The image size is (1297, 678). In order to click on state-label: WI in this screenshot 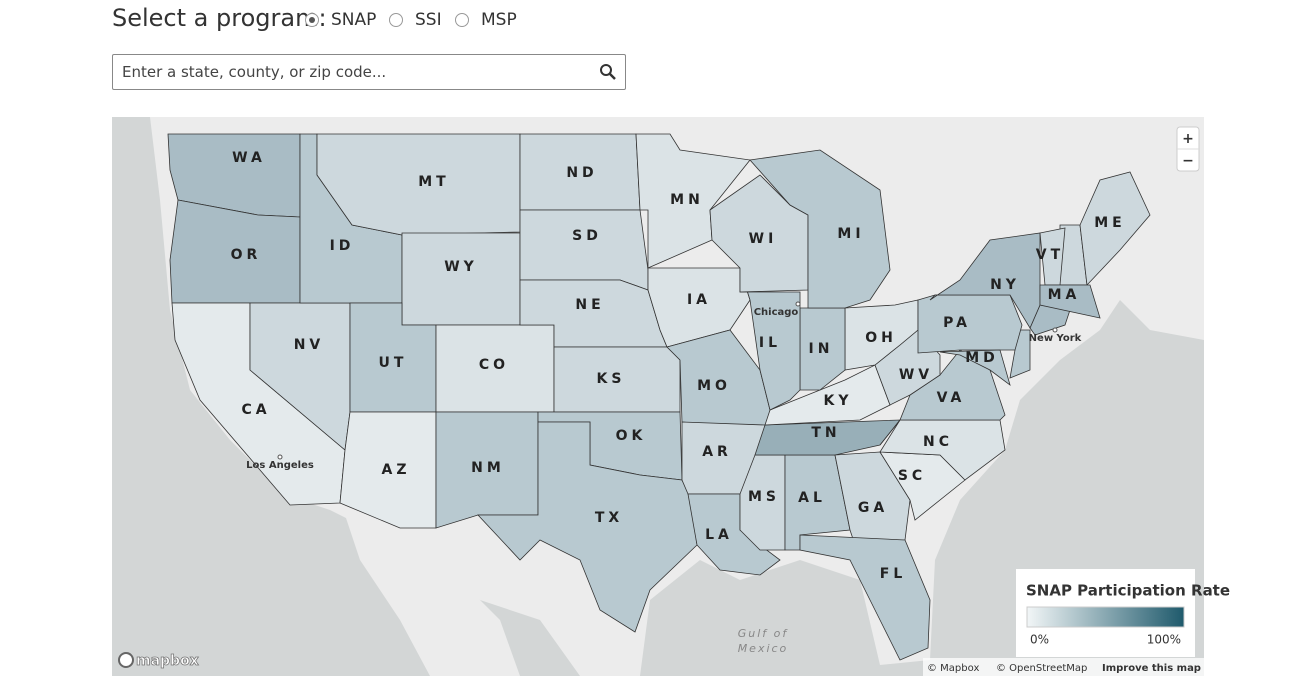, I will do `click(763, 239)`.